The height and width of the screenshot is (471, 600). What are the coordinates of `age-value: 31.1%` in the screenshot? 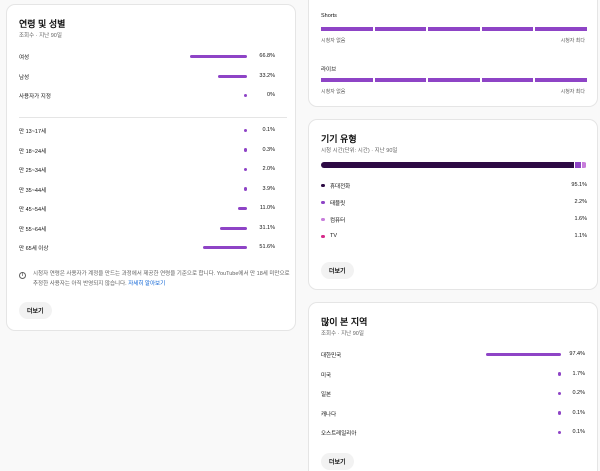 It's located at (267, 227).